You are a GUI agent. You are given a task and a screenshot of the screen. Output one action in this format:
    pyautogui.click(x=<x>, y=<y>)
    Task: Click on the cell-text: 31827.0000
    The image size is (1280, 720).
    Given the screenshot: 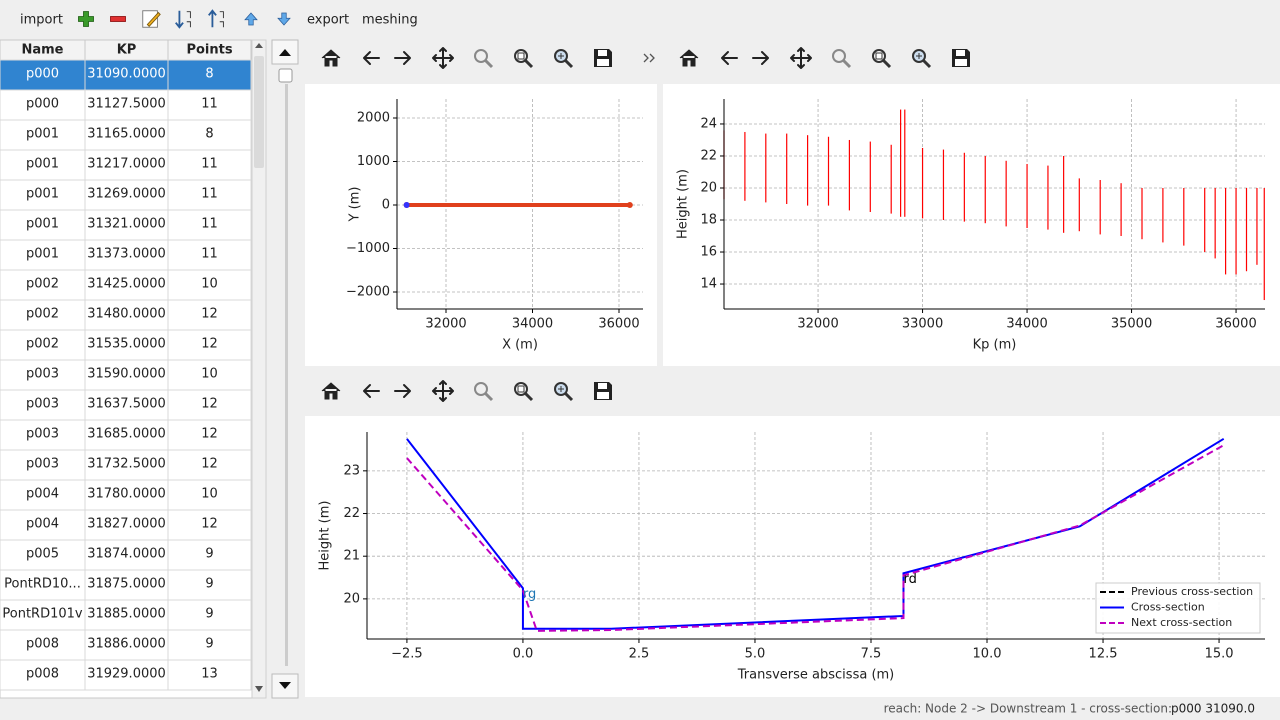 What is the action you would take?
    pyautogui.click(x=126, y=524)
    